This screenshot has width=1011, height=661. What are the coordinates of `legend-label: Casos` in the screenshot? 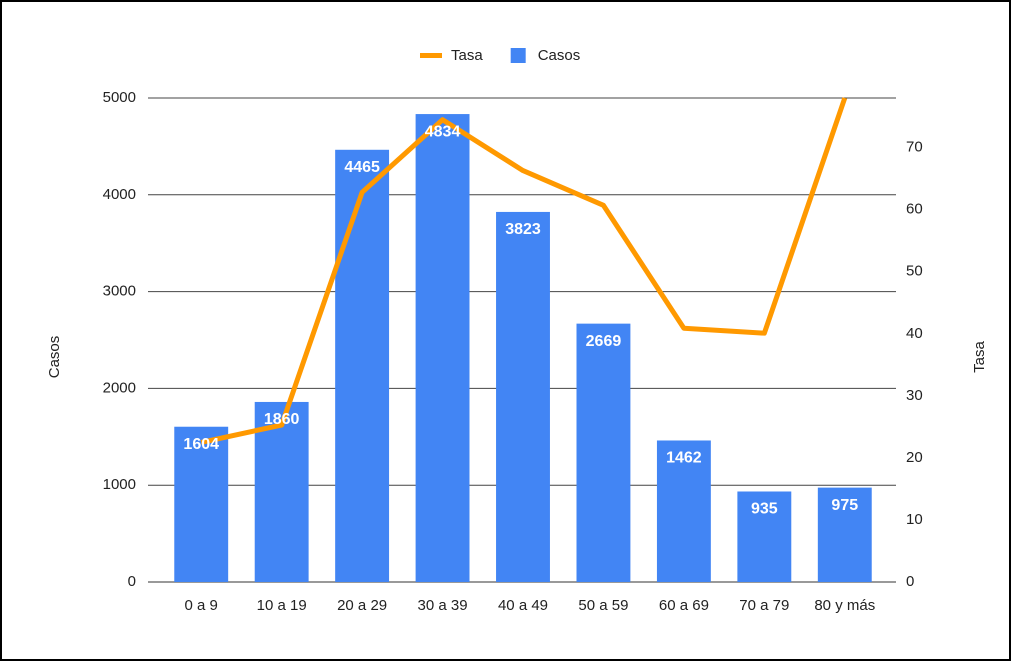 It's located at (559, 55).